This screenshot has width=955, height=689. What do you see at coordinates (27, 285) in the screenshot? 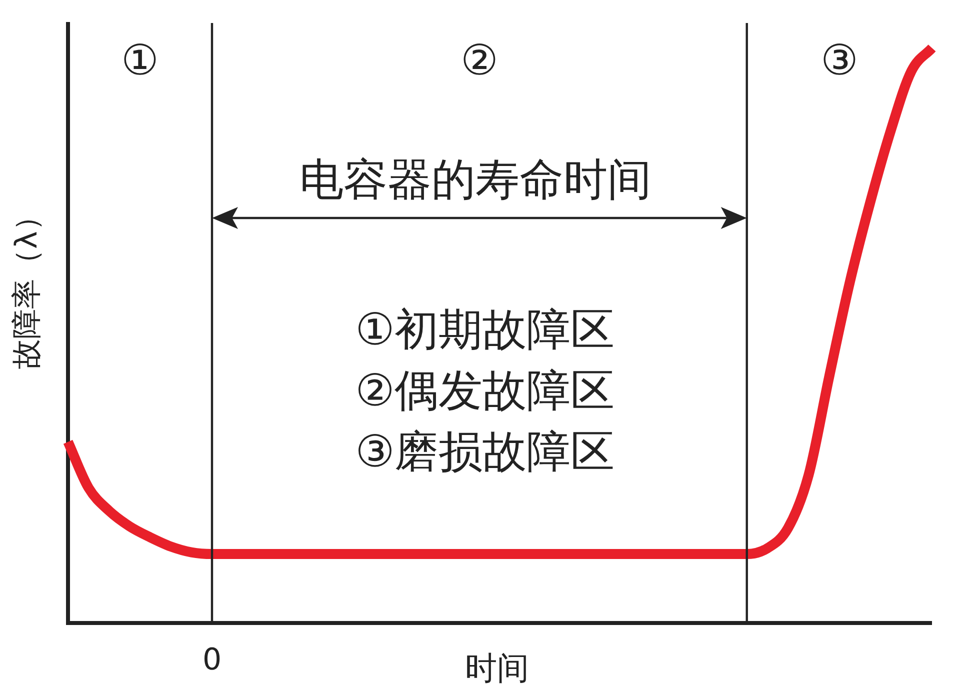
I see `ylabel: 故障率（λ）` at bounding box center [27, 285].